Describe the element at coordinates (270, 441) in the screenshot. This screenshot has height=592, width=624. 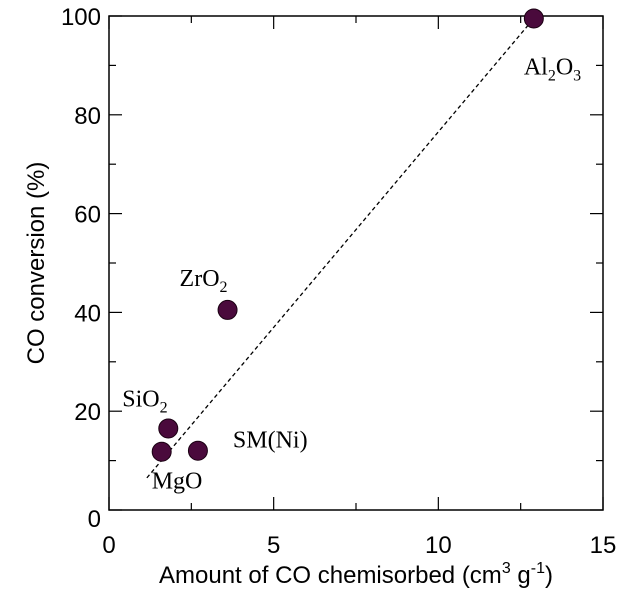
I see `point-label: SM(Ni)` at that location.